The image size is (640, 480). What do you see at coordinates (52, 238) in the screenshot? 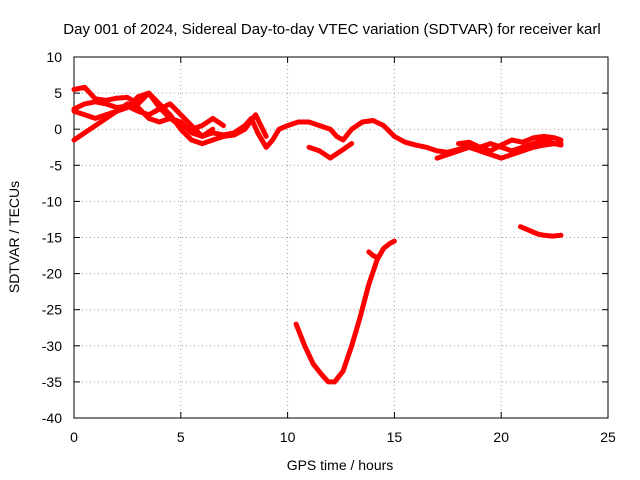
I see `y-tick-label: -15` at bounding box center [52, 238].